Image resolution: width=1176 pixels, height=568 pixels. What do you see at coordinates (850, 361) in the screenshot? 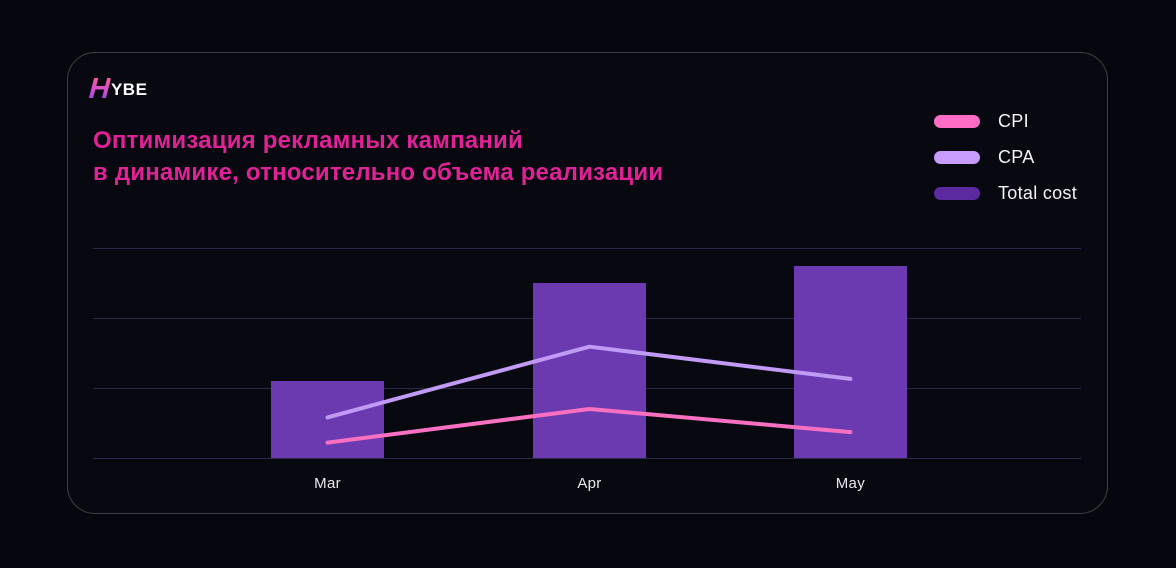
I see `bar-may-total-cost` at bounding box center [850, 361].